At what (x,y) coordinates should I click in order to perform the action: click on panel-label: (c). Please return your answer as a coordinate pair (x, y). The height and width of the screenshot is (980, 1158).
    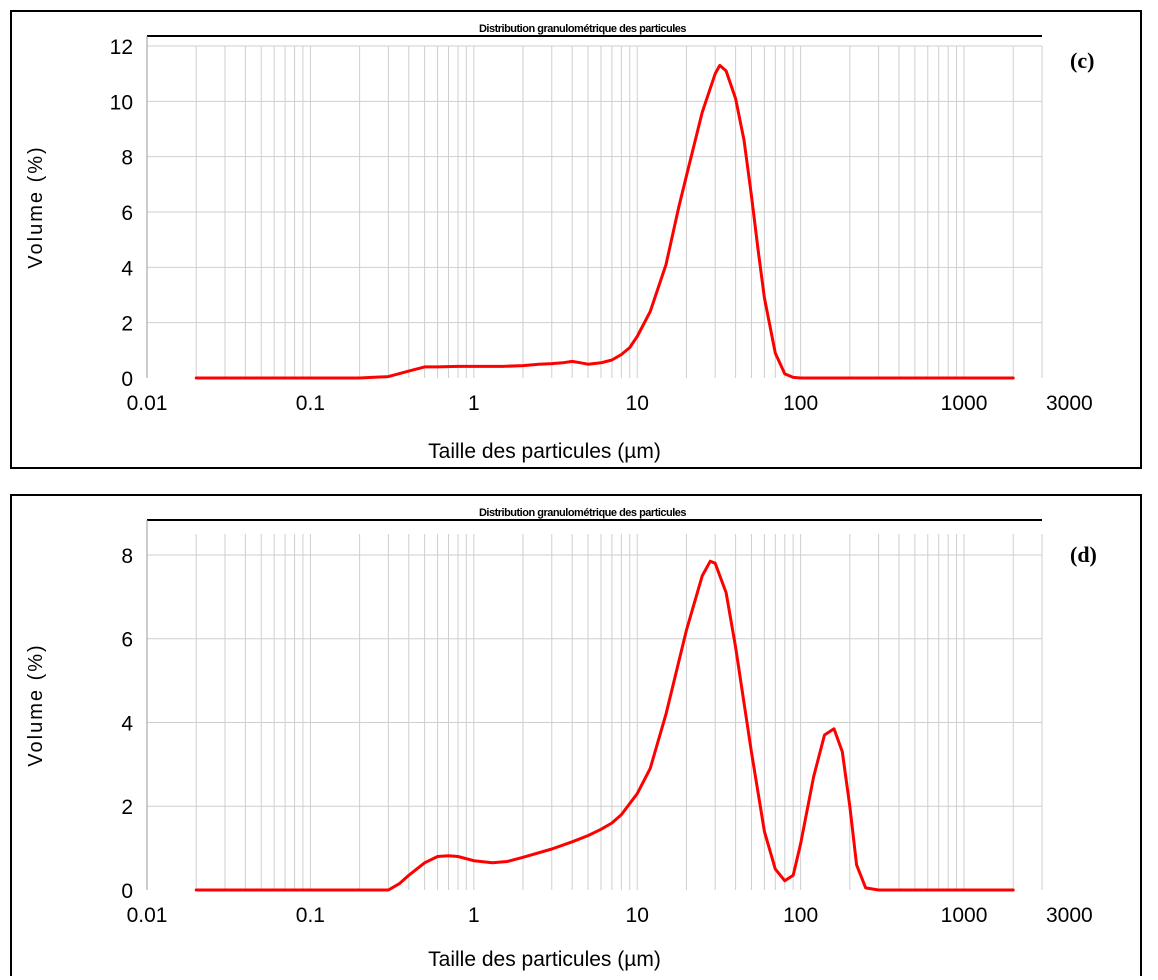
    Looking at the image, I should click on (1082, 60).